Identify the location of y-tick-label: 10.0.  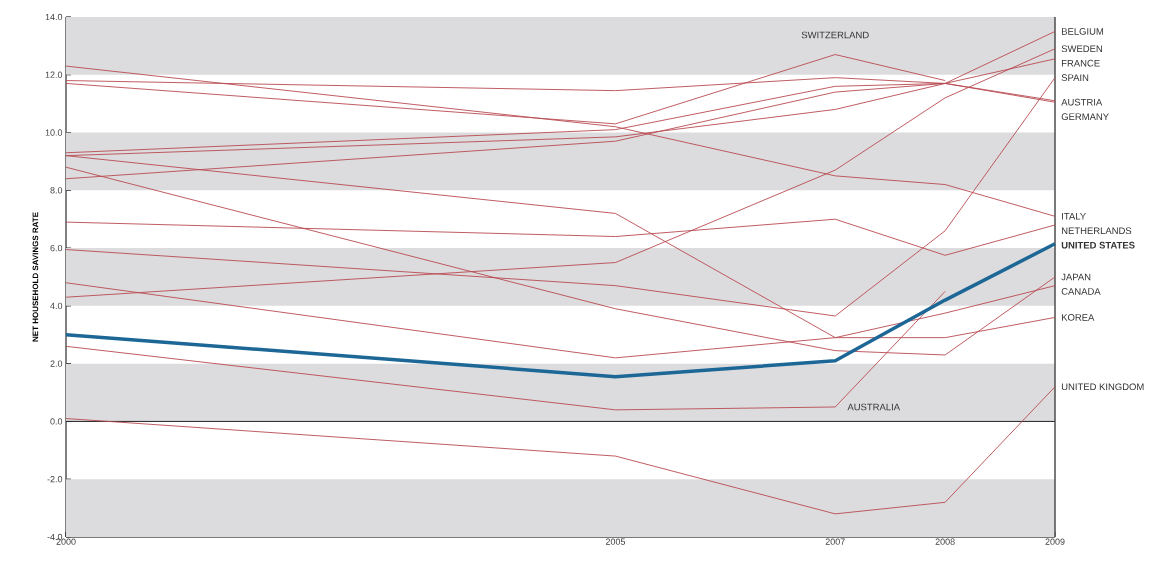
(54, 132).